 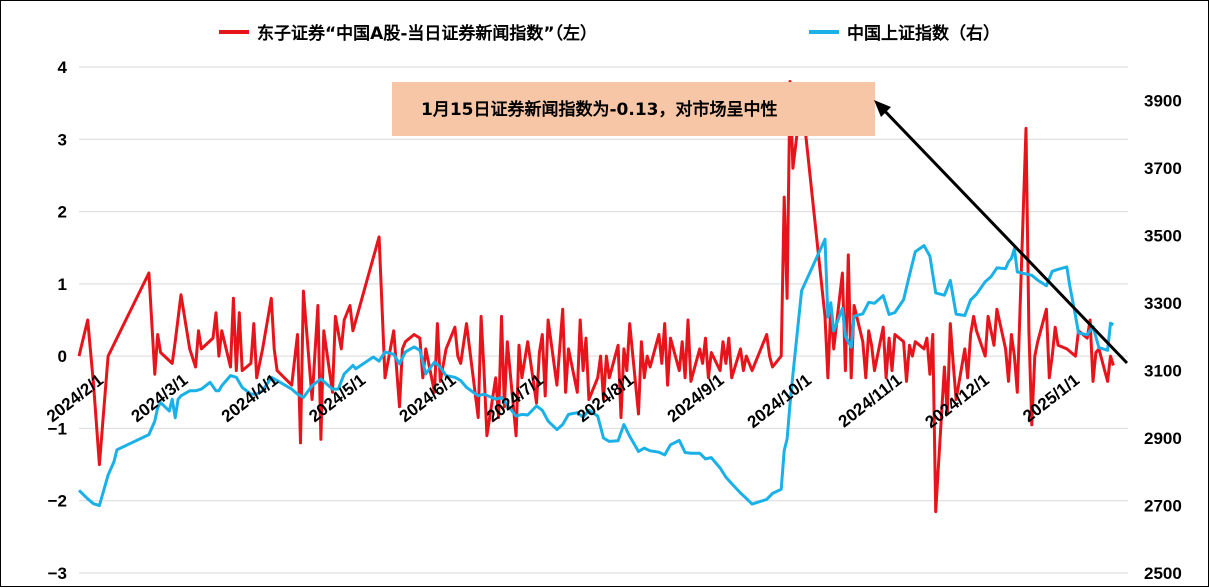 What do you see at coordinates (62, 284) in the screenshot?
I see `y-left-tick-label: 1` at bounding box center [62, 284].